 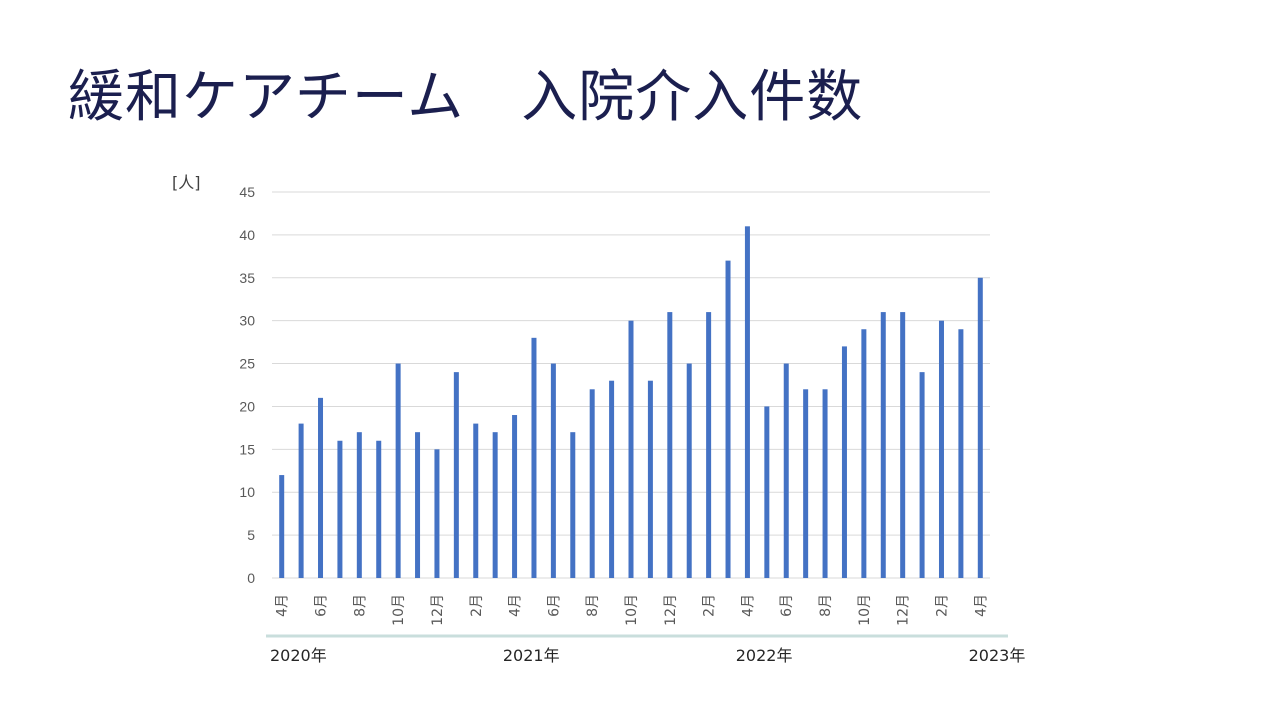 I want to click on y-tick-label: 45, so click(x=247, y=192).